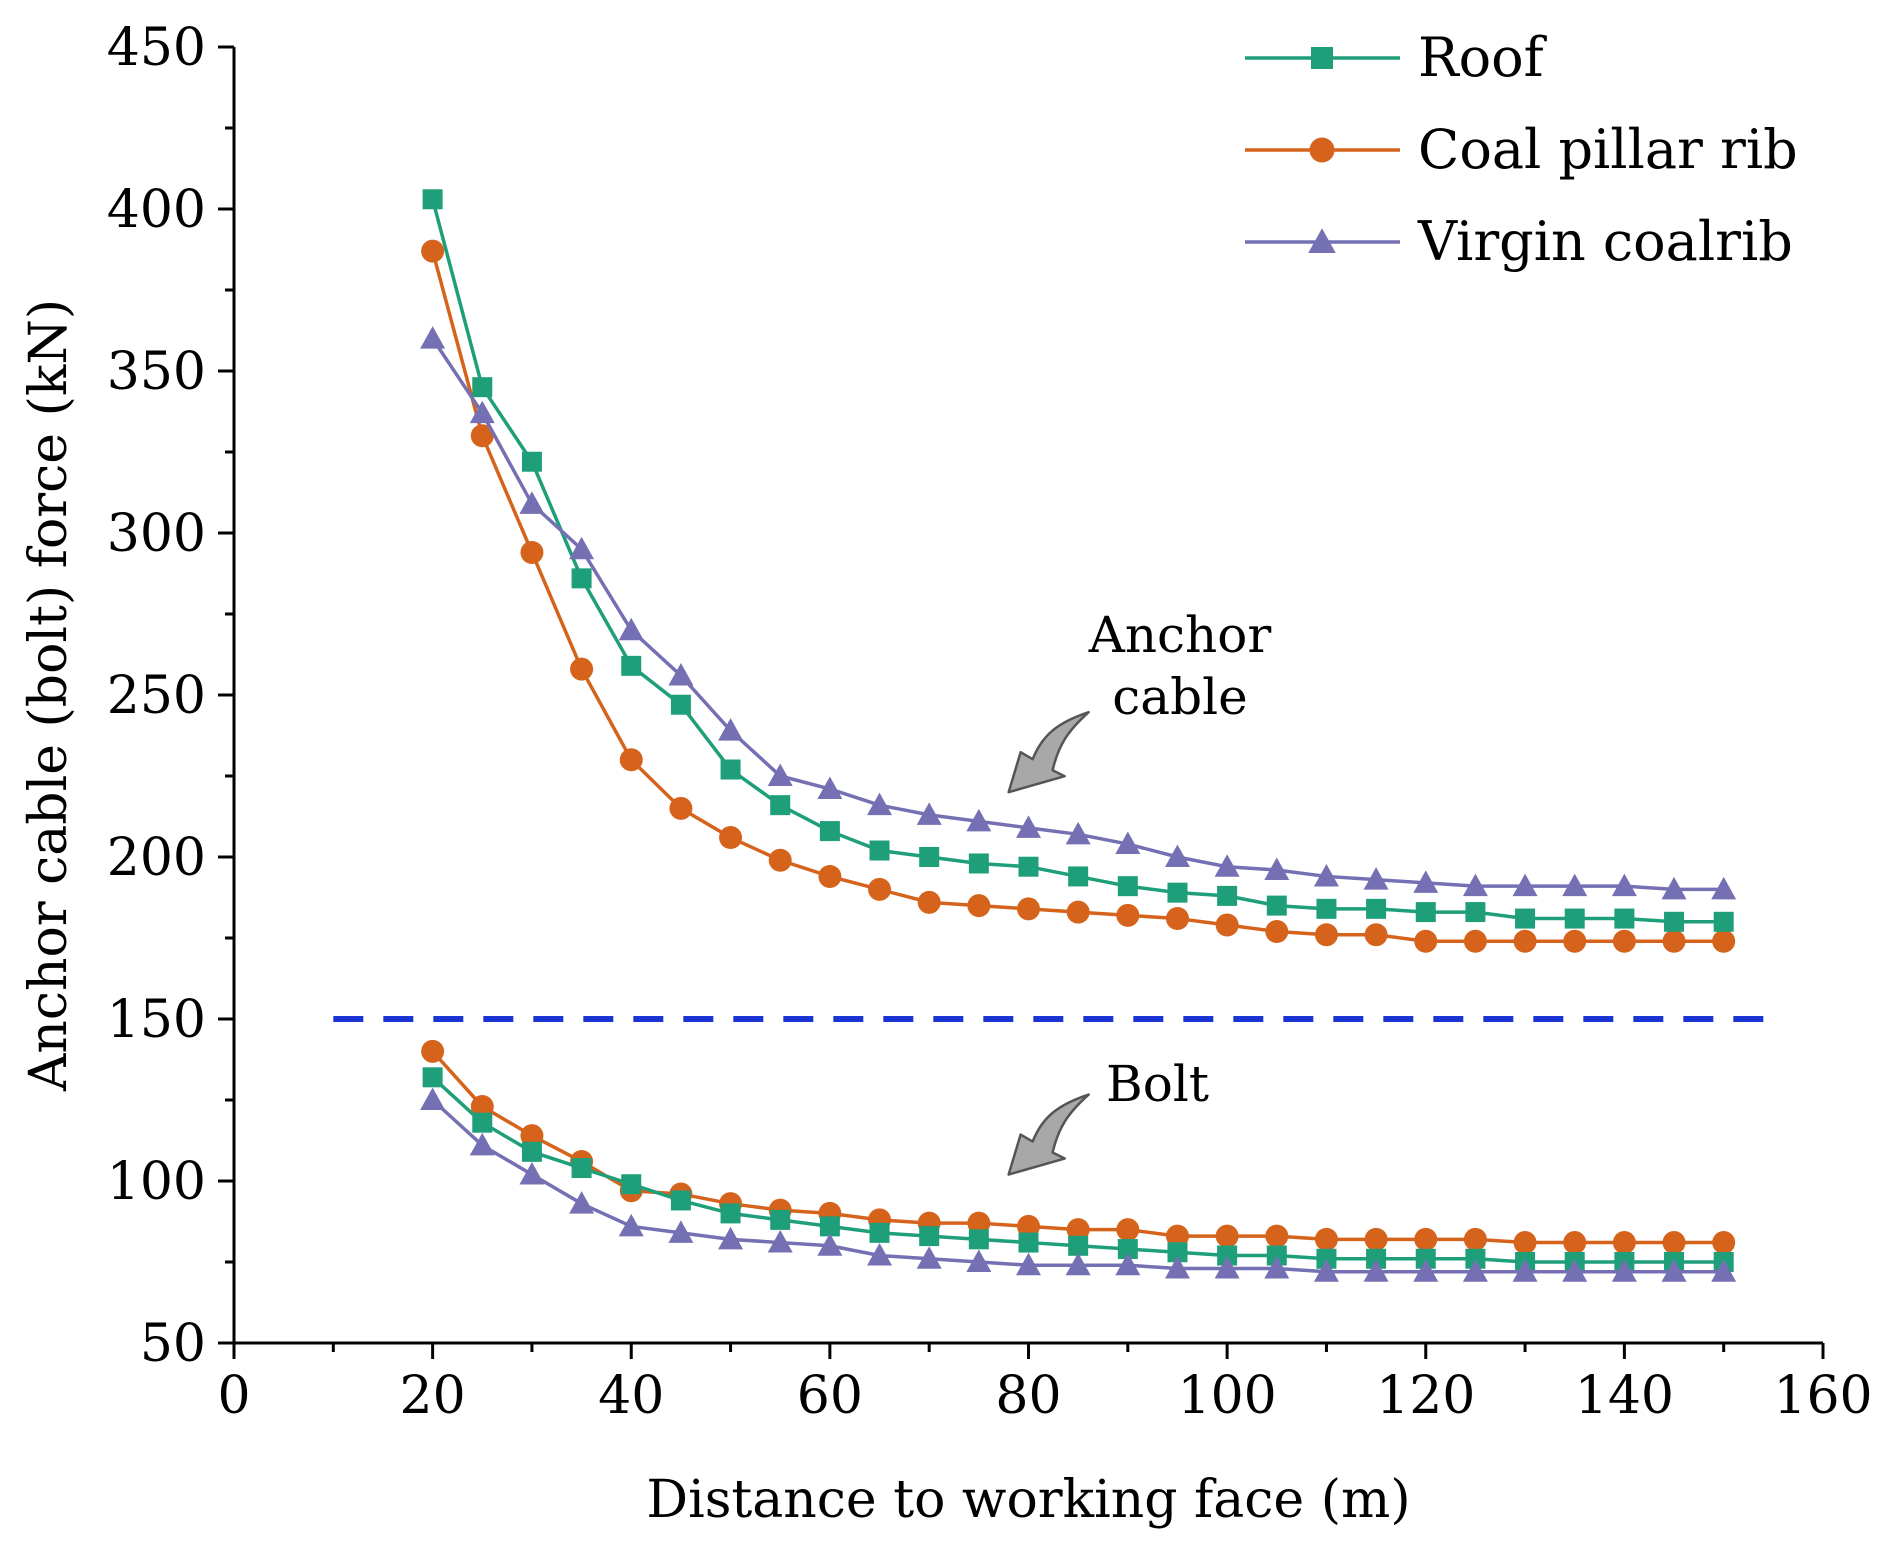 This screenshot has height=1548, width=1887. I want to click on y-tick-label: 200, so click(156, 858).